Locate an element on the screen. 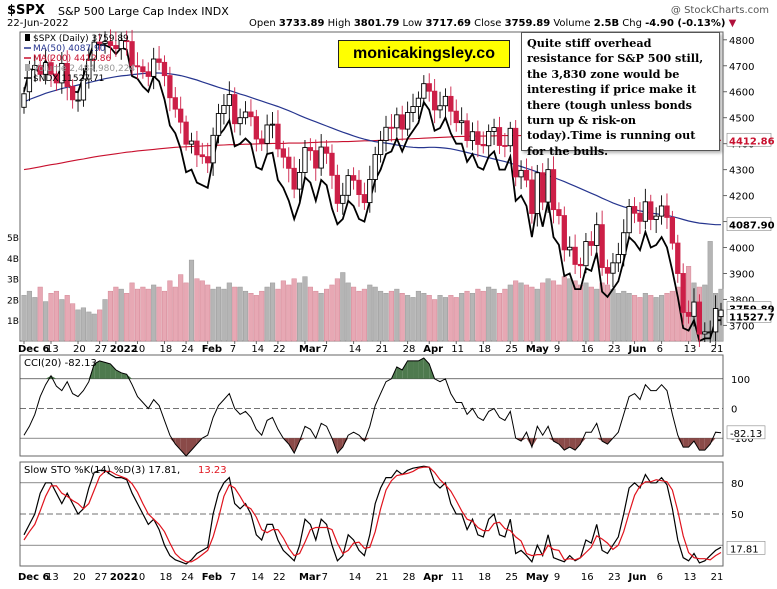 The height and width of the screenshot is (589, 777). price-tick-label: 4300 is located at coordinates (741, 171).